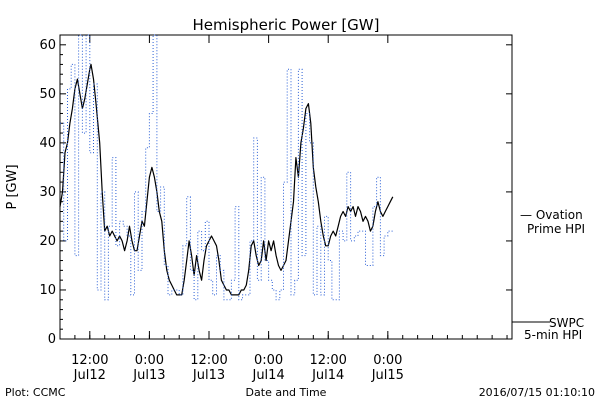 This screenshot has width=600, height=400. Describe the element at coordinates (47, 192) in the screenshot. I see `y-tick-label: 30` at that location.